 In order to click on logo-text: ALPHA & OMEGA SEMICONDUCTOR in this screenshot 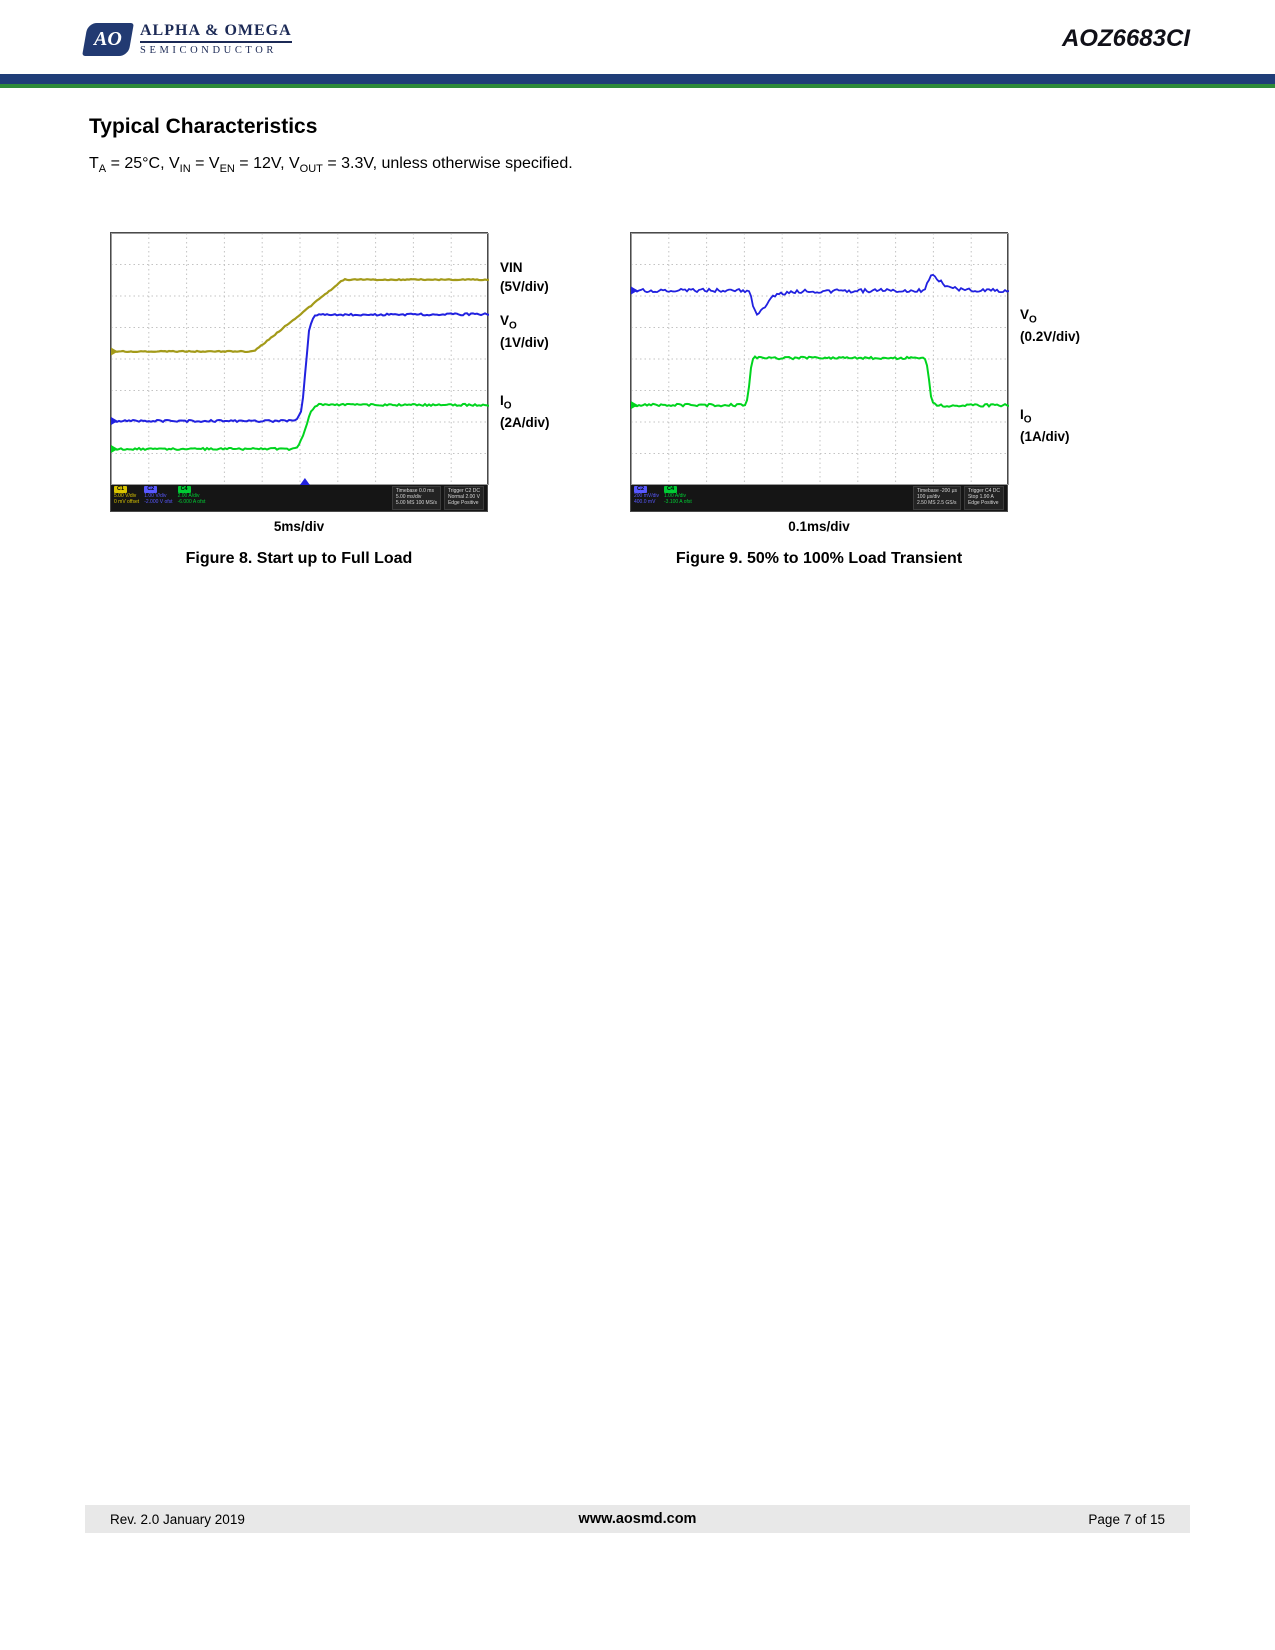, I will do `click(216, 39)`.